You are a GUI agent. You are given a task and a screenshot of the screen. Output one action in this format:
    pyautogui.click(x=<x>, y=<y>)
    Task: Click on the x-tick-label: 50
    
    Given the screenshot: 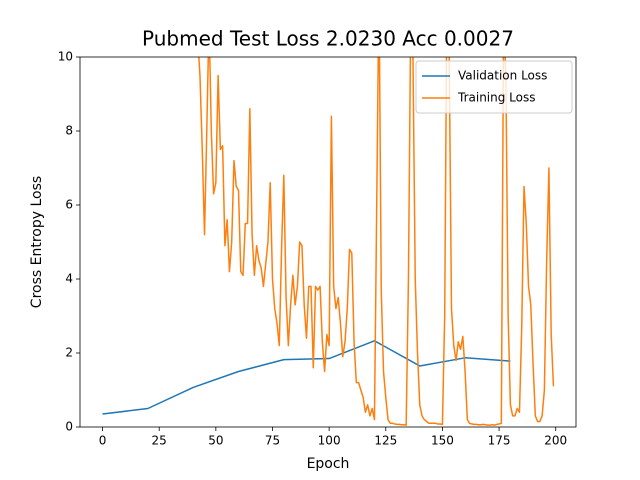 What is the action you would take?
    pyautogui.click(x=215, y=441)
    